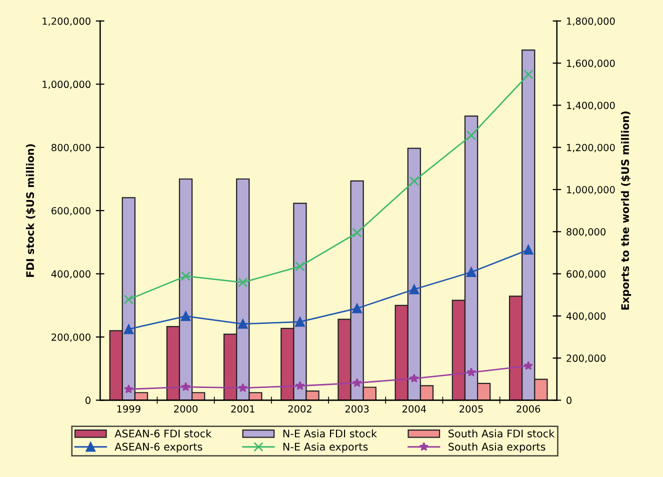 The image size is (663, 477). I want to click on y-tick-label: 400,000, so click(70, 274).